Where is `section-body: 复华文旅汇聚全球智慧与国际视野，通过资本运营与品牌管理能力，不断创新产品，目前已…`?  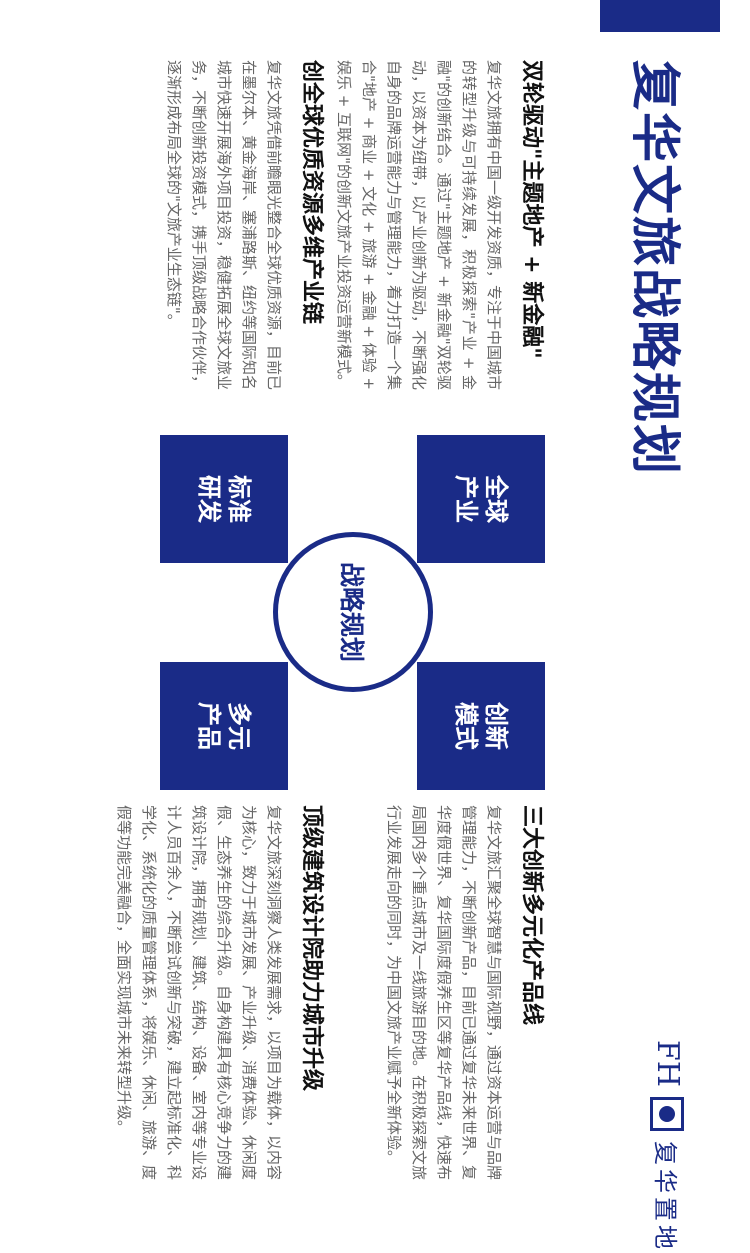
section-body: 复华文旅汇聚全球智慧与国际视野，通过资本运营与品牌管理能力，不断创新产品，目前已… is located at coordinates (444, 993).